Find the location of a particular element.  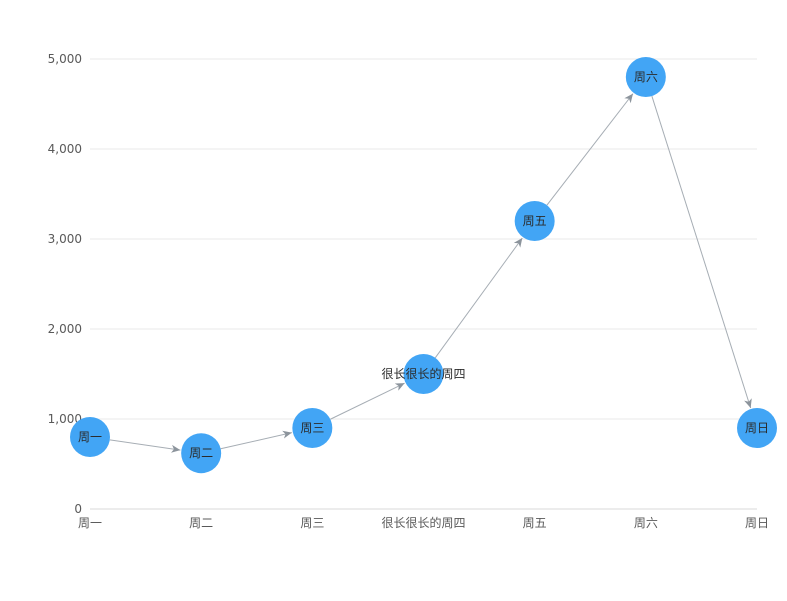

y-tick-label: 0 is located at coordinates (78, 509).